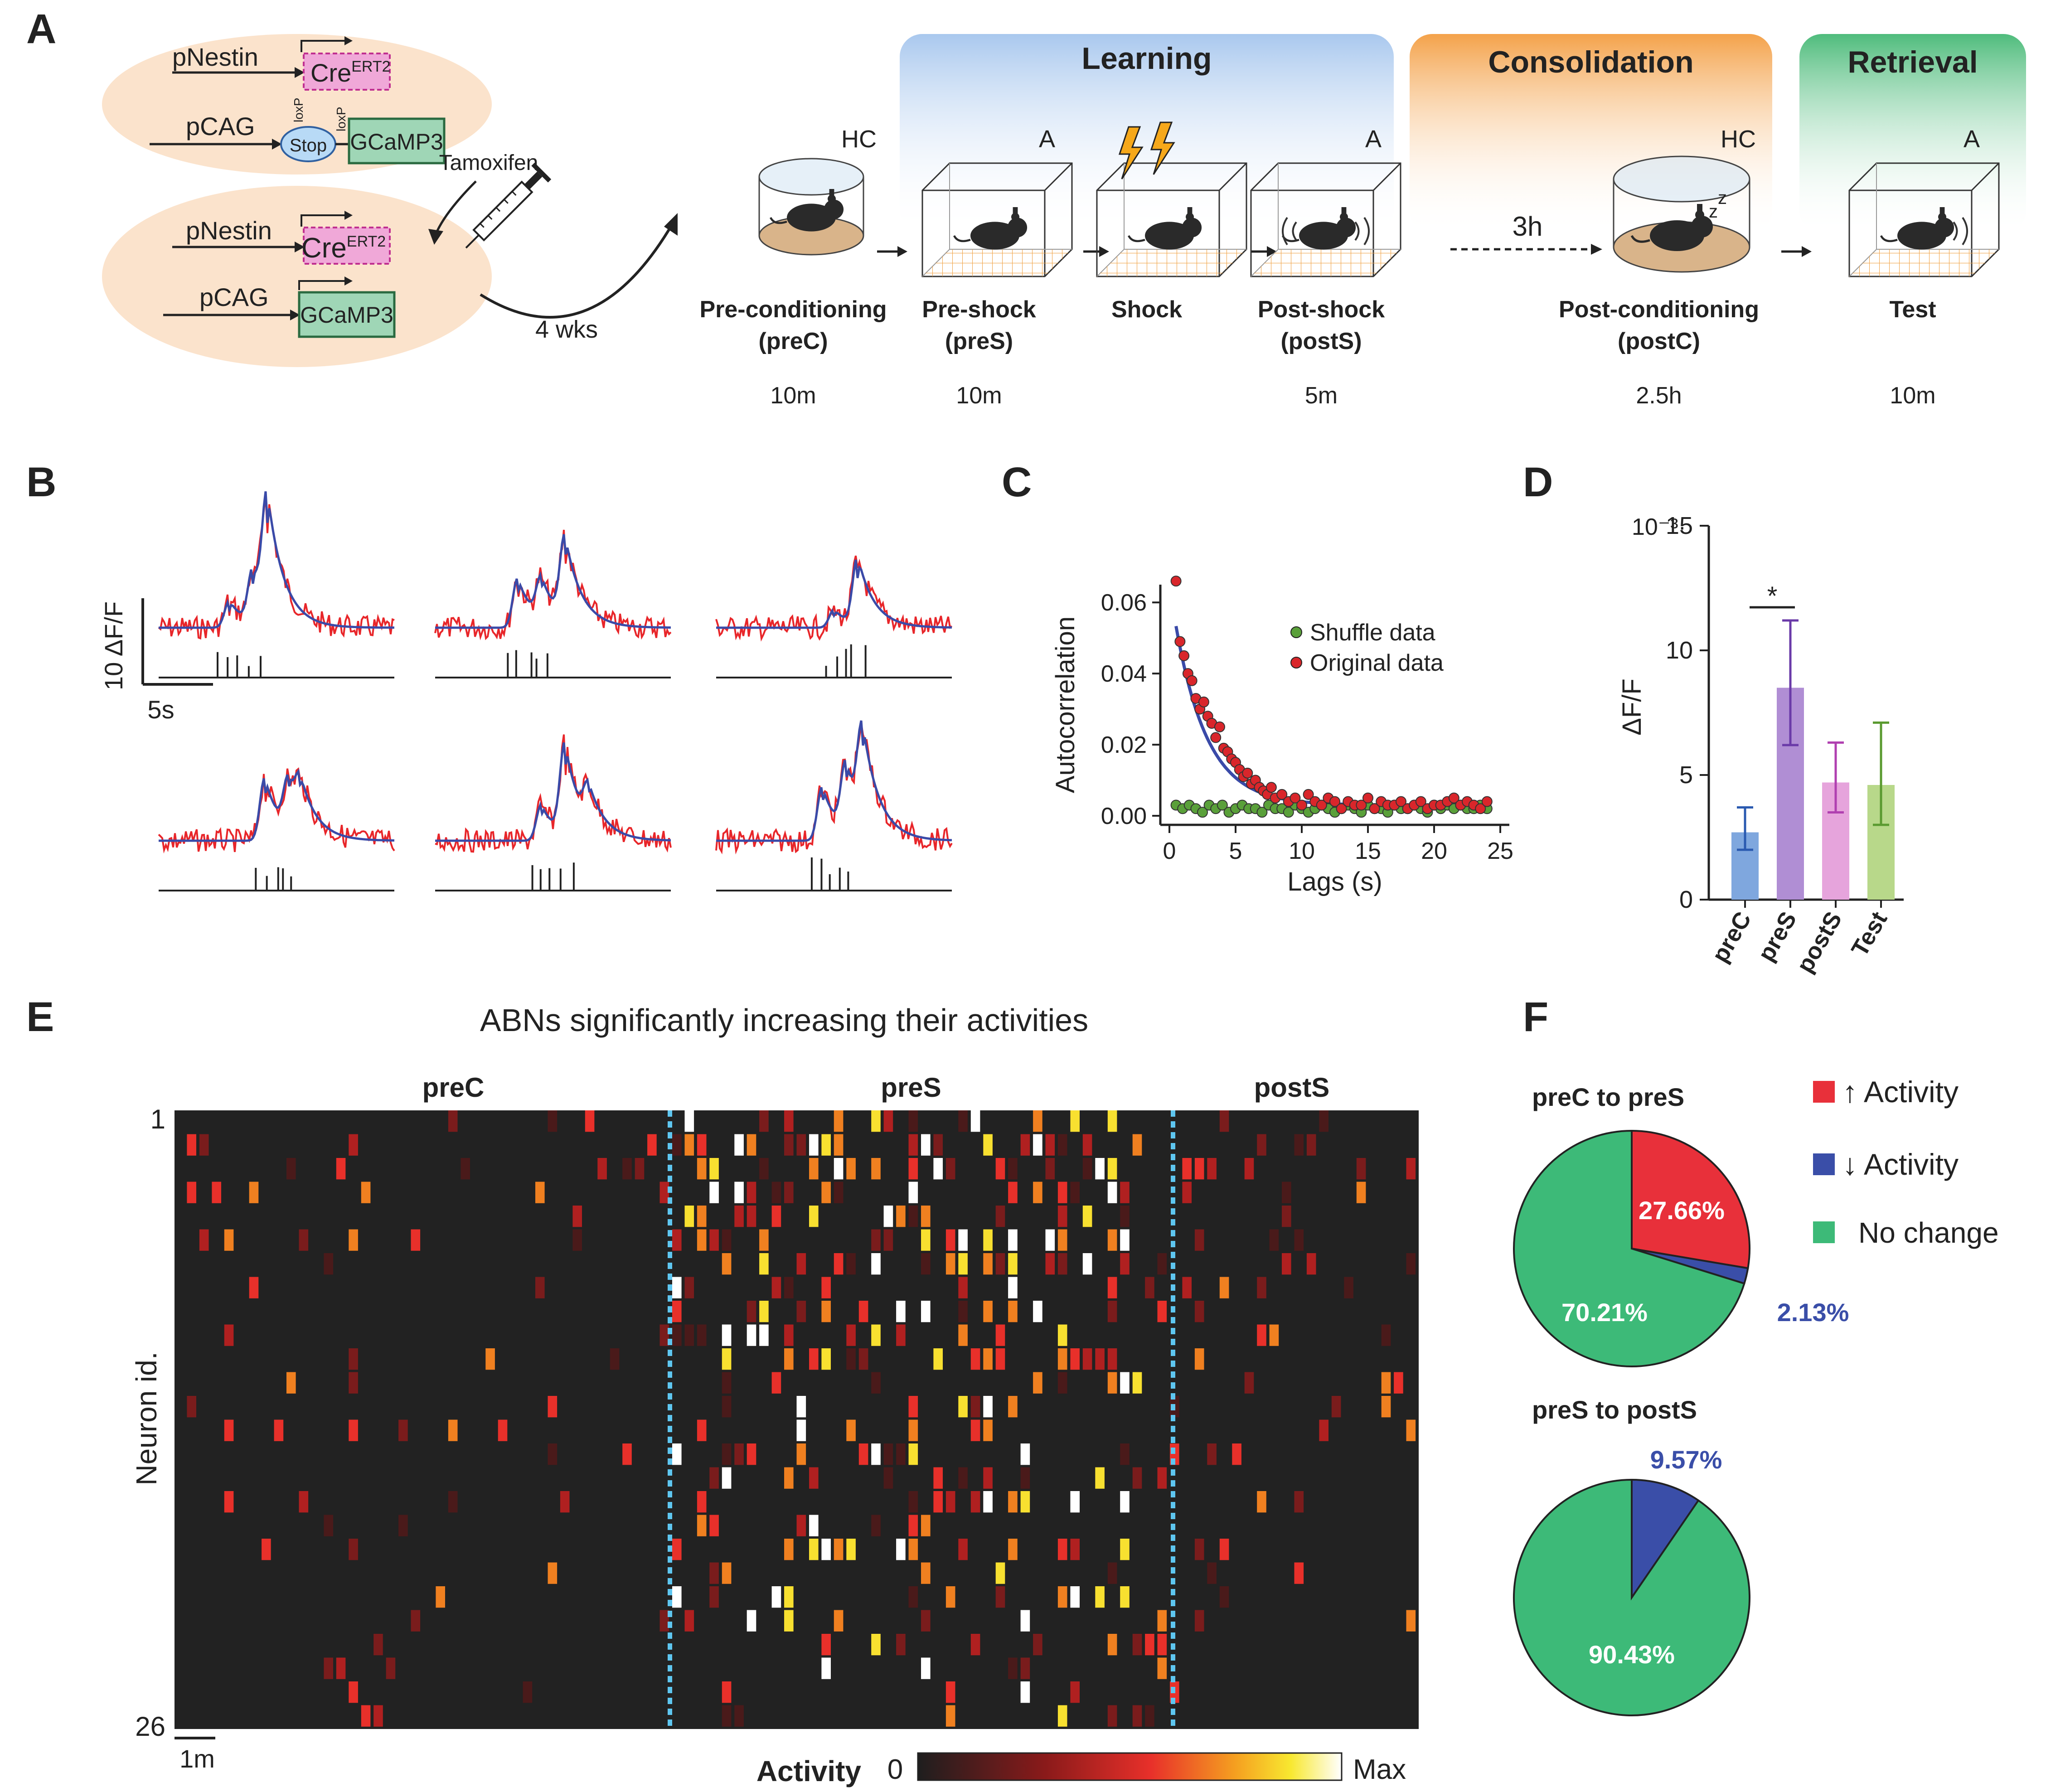 This screenshot has width=2046, height=1792. I want to click on four-weeks-label: 4 wks, so click(566, 329).